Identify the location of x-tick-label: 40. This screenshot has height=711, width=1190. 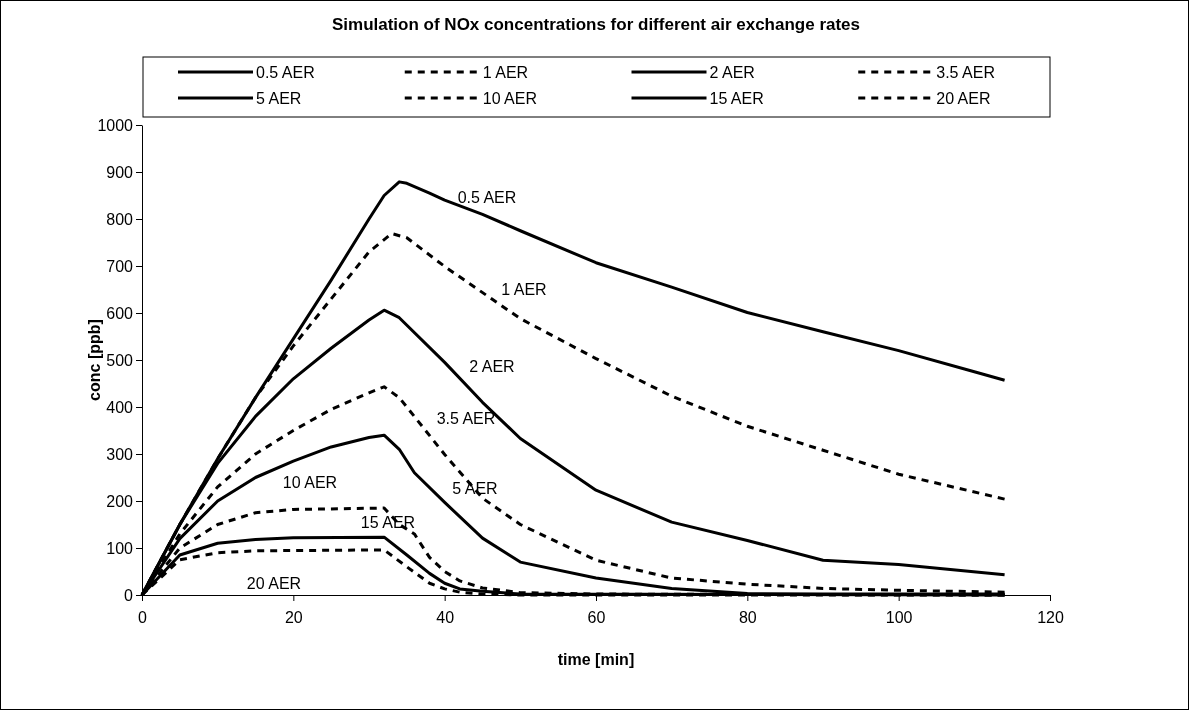
(445, 618).